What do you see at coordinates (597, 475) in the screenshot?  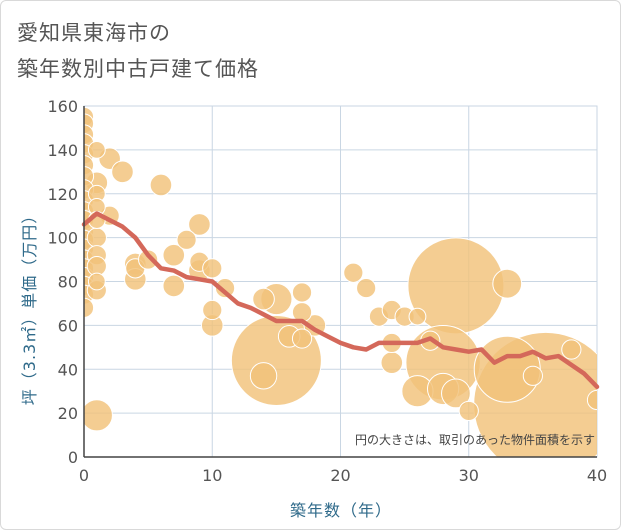 I see `x-tick-label: 40` at bounding box center [597, 475].